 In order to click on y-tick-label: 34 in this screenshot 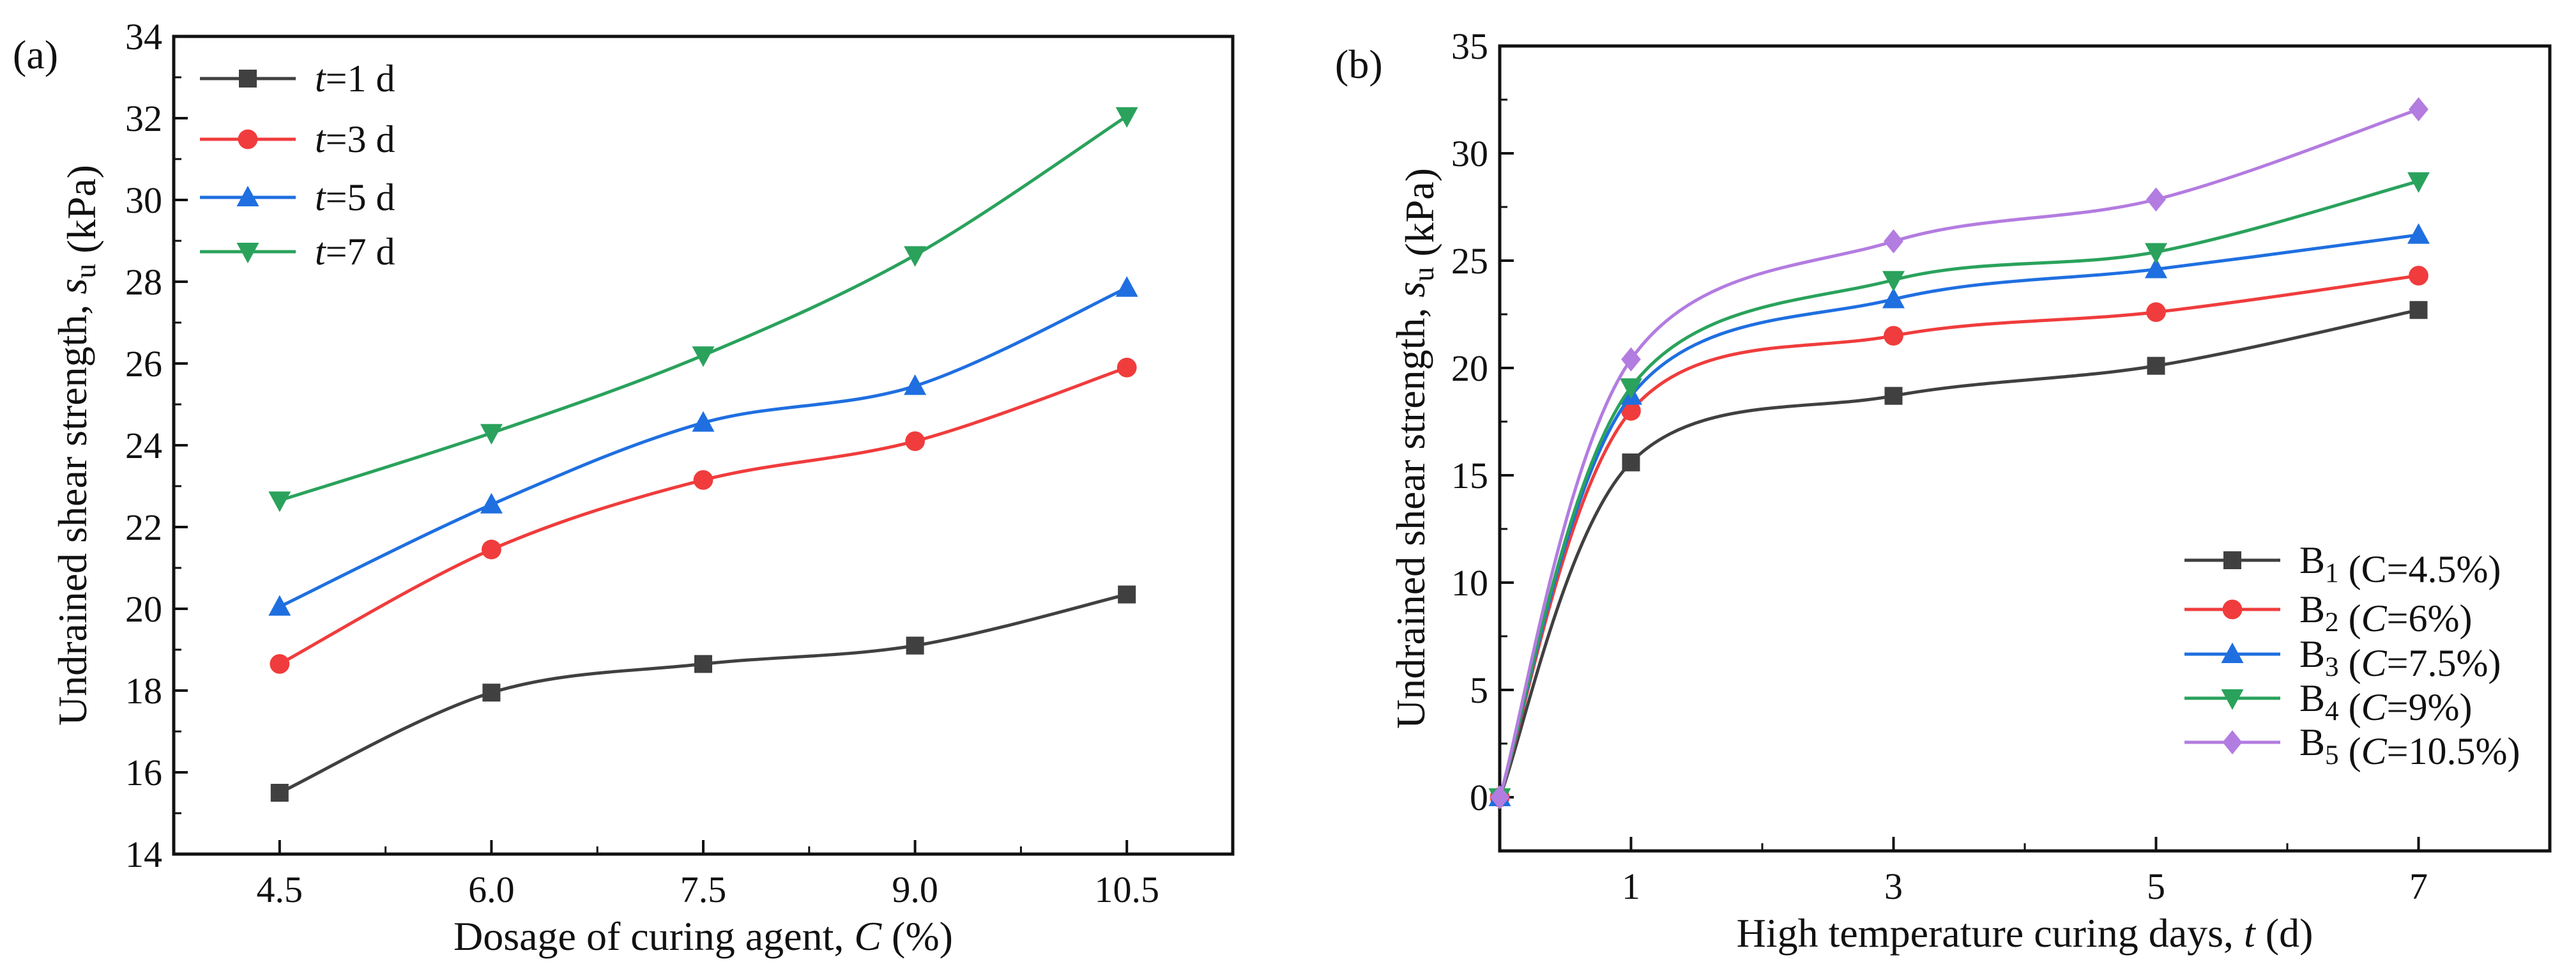, I will do `click(143, 36)`.